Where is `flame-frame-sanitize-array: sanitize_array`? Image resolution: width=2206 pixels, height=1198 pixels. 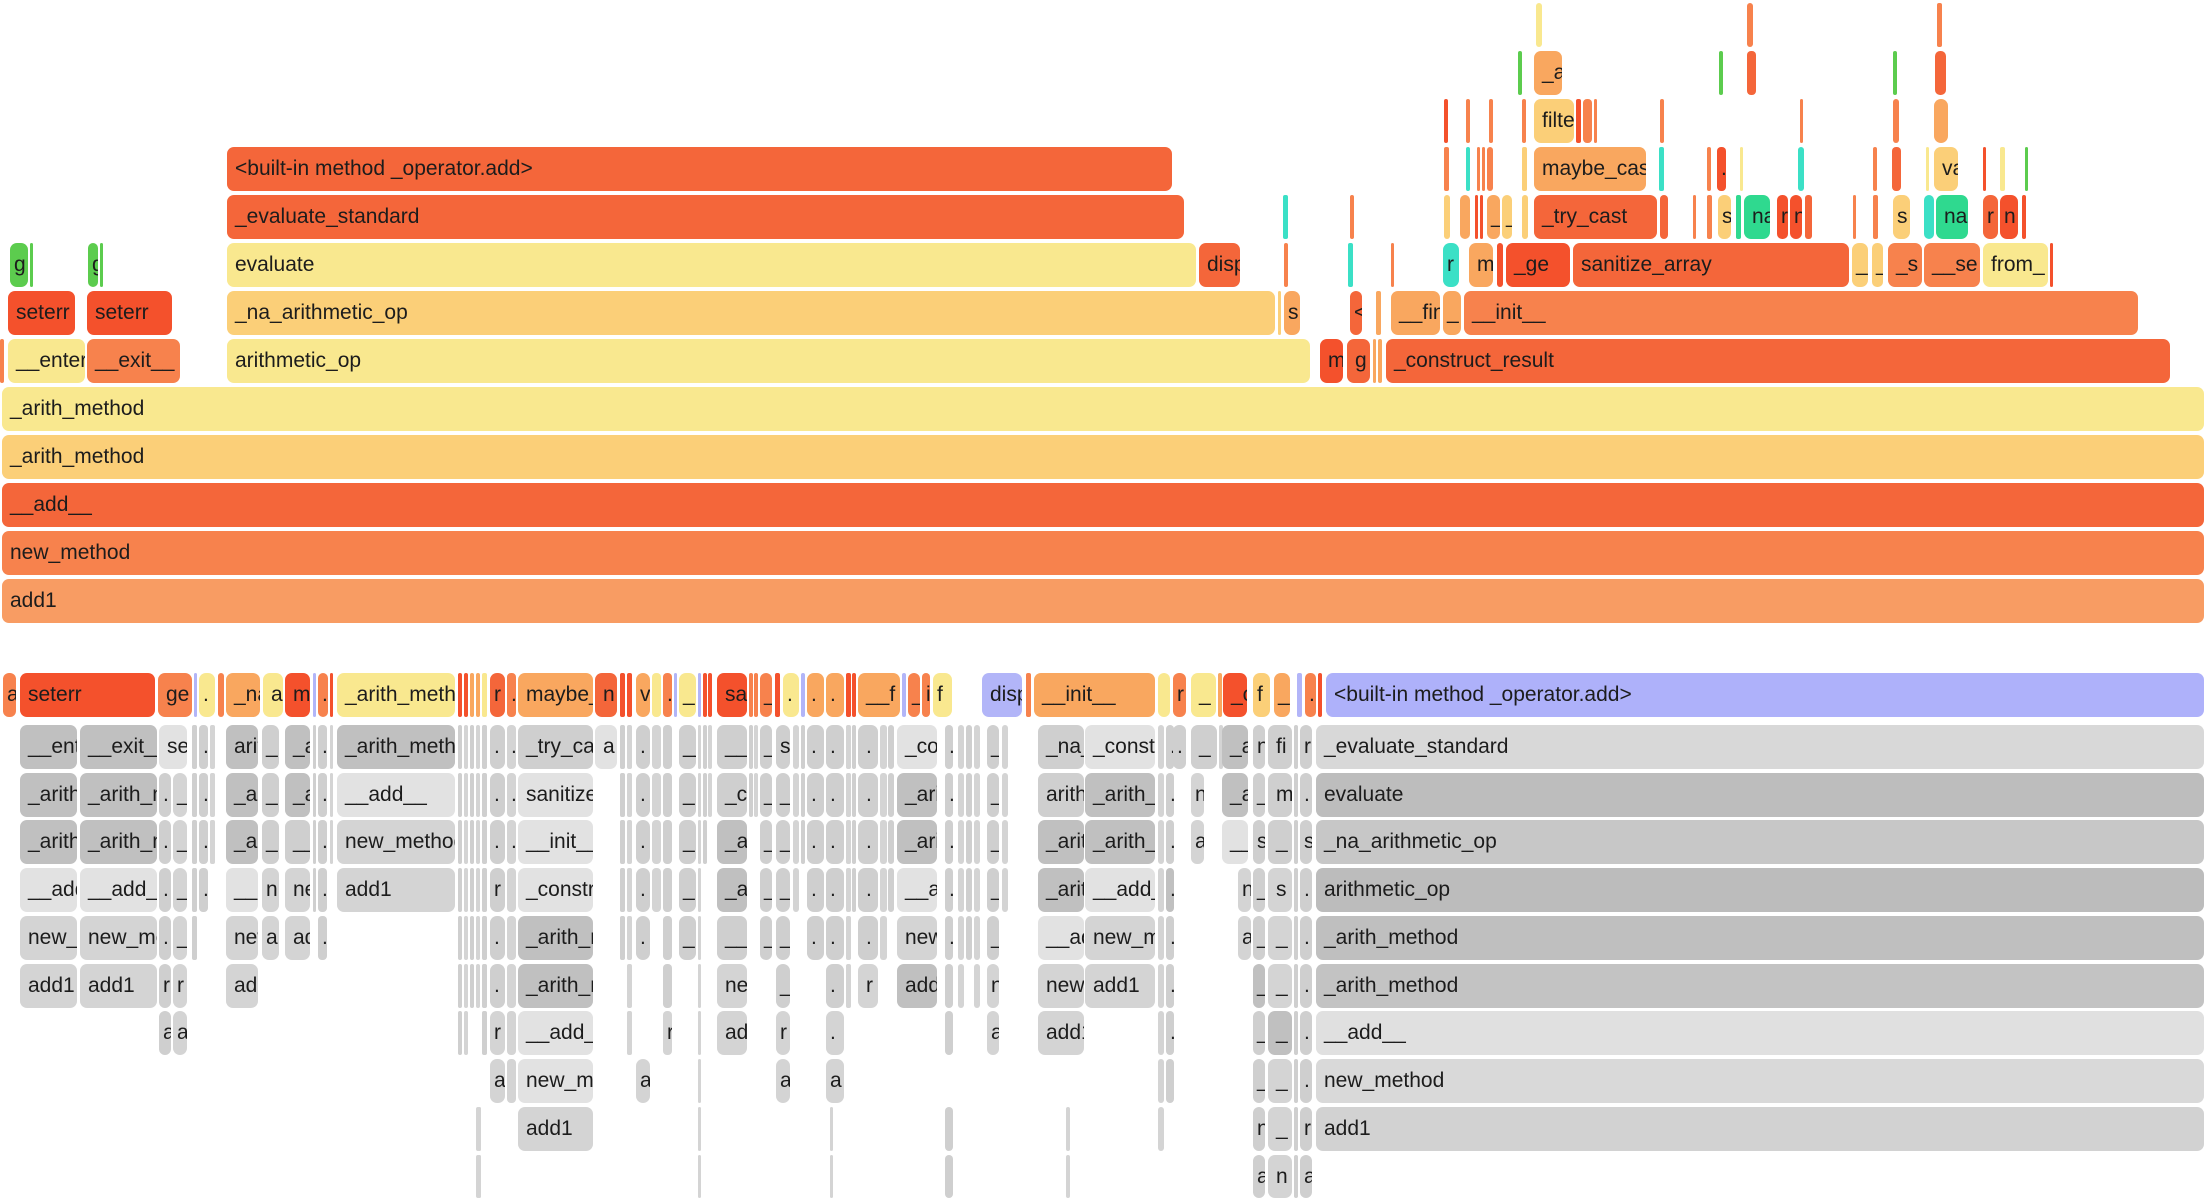 flame-frame-sanitize-array: sanitize_array is located at coordinates (732, 695).